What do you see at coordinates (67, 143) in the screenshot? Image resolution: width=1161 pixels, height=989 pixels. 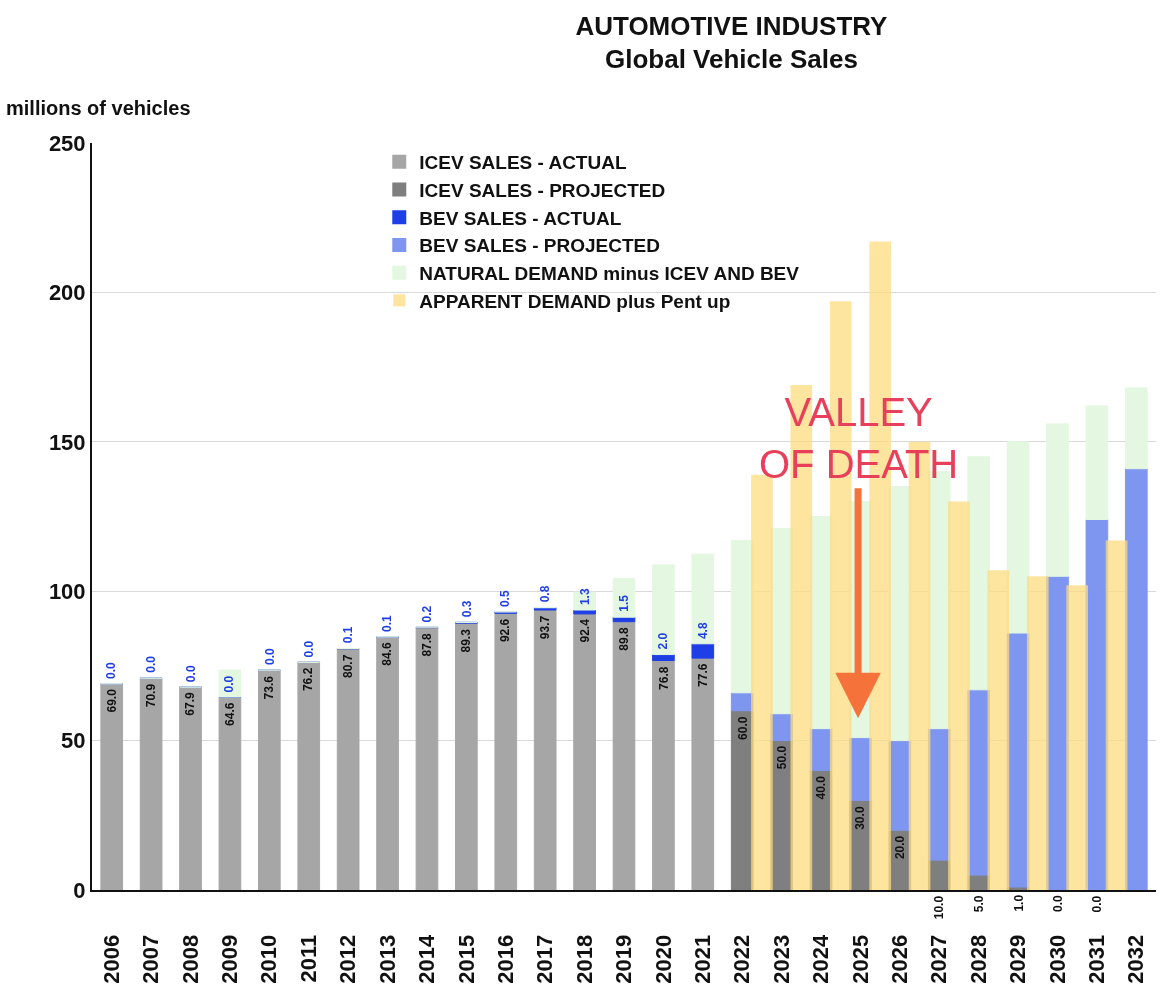 I see `y-tick-label: 250` at bounding box center [67, 143].